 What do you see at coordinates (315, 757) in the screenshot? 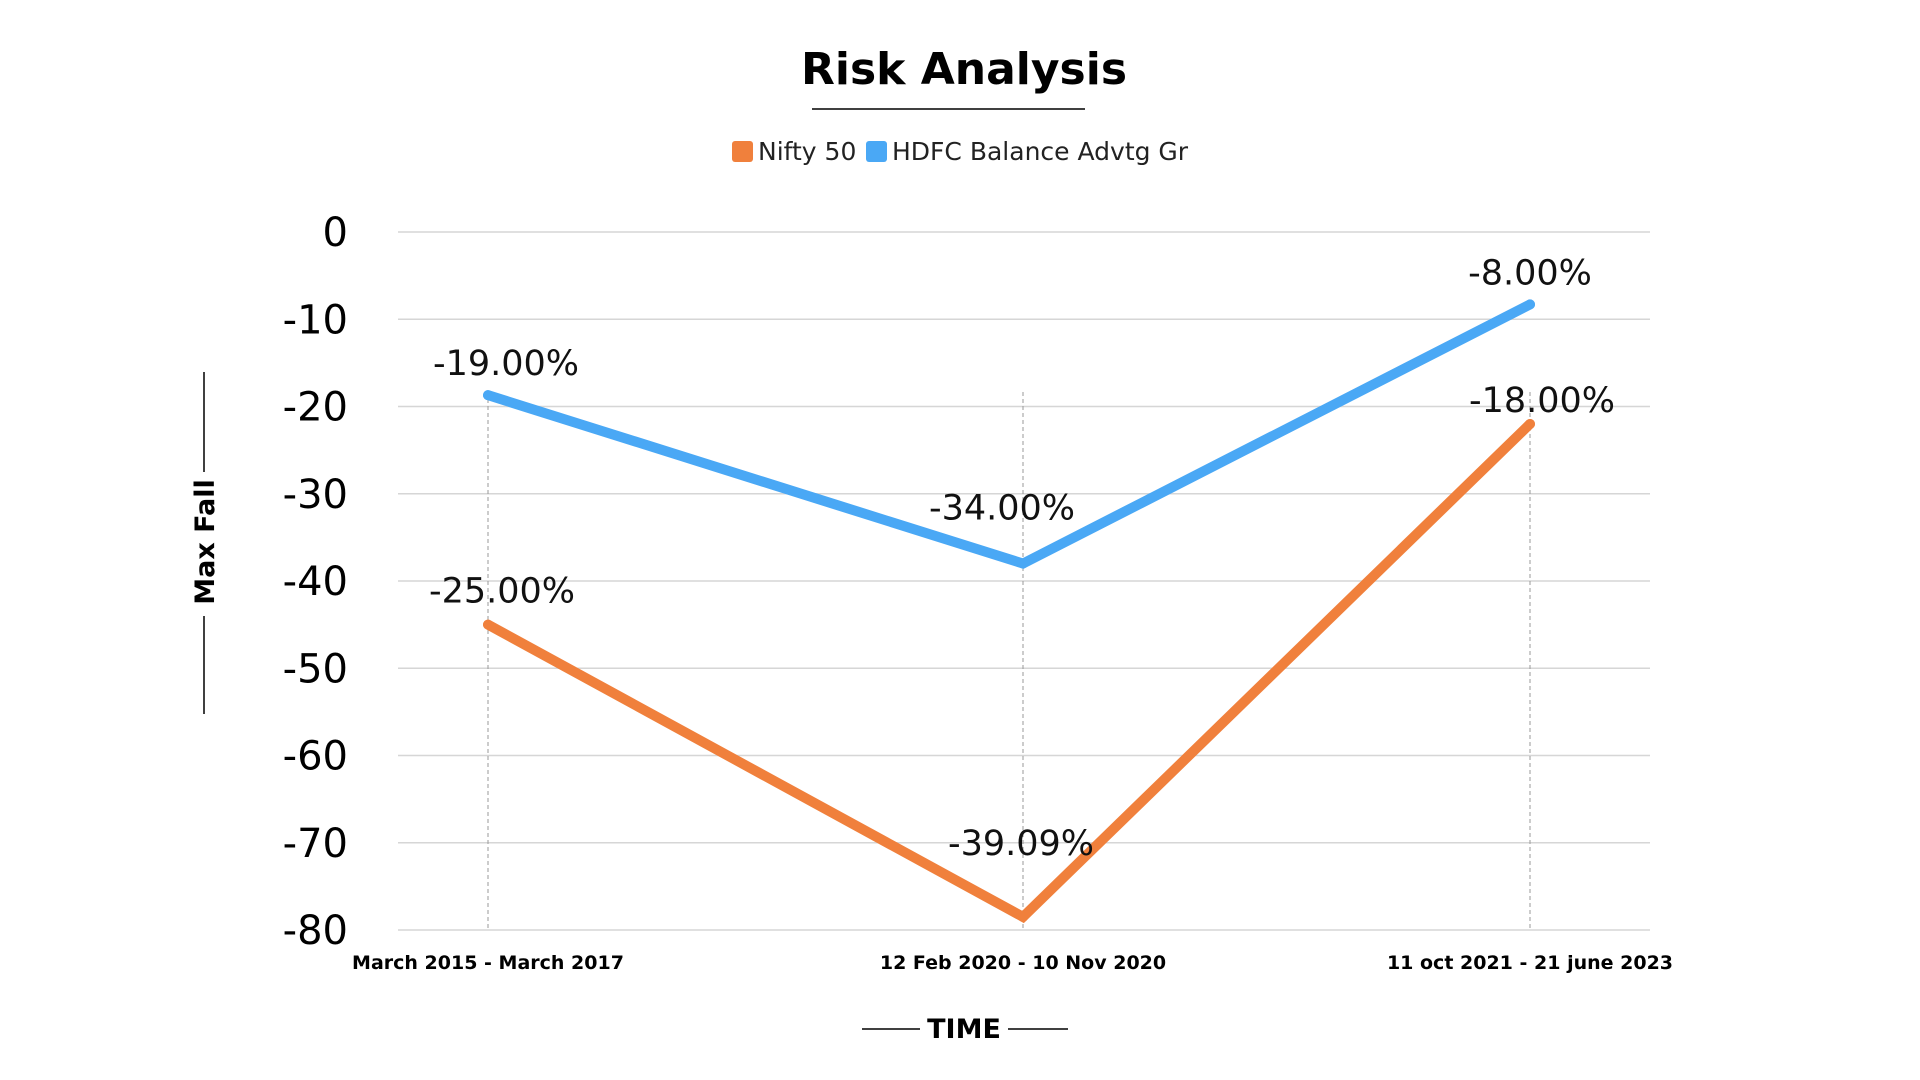
I see `y-tick-label: -60` at bounding box center [315, 757].